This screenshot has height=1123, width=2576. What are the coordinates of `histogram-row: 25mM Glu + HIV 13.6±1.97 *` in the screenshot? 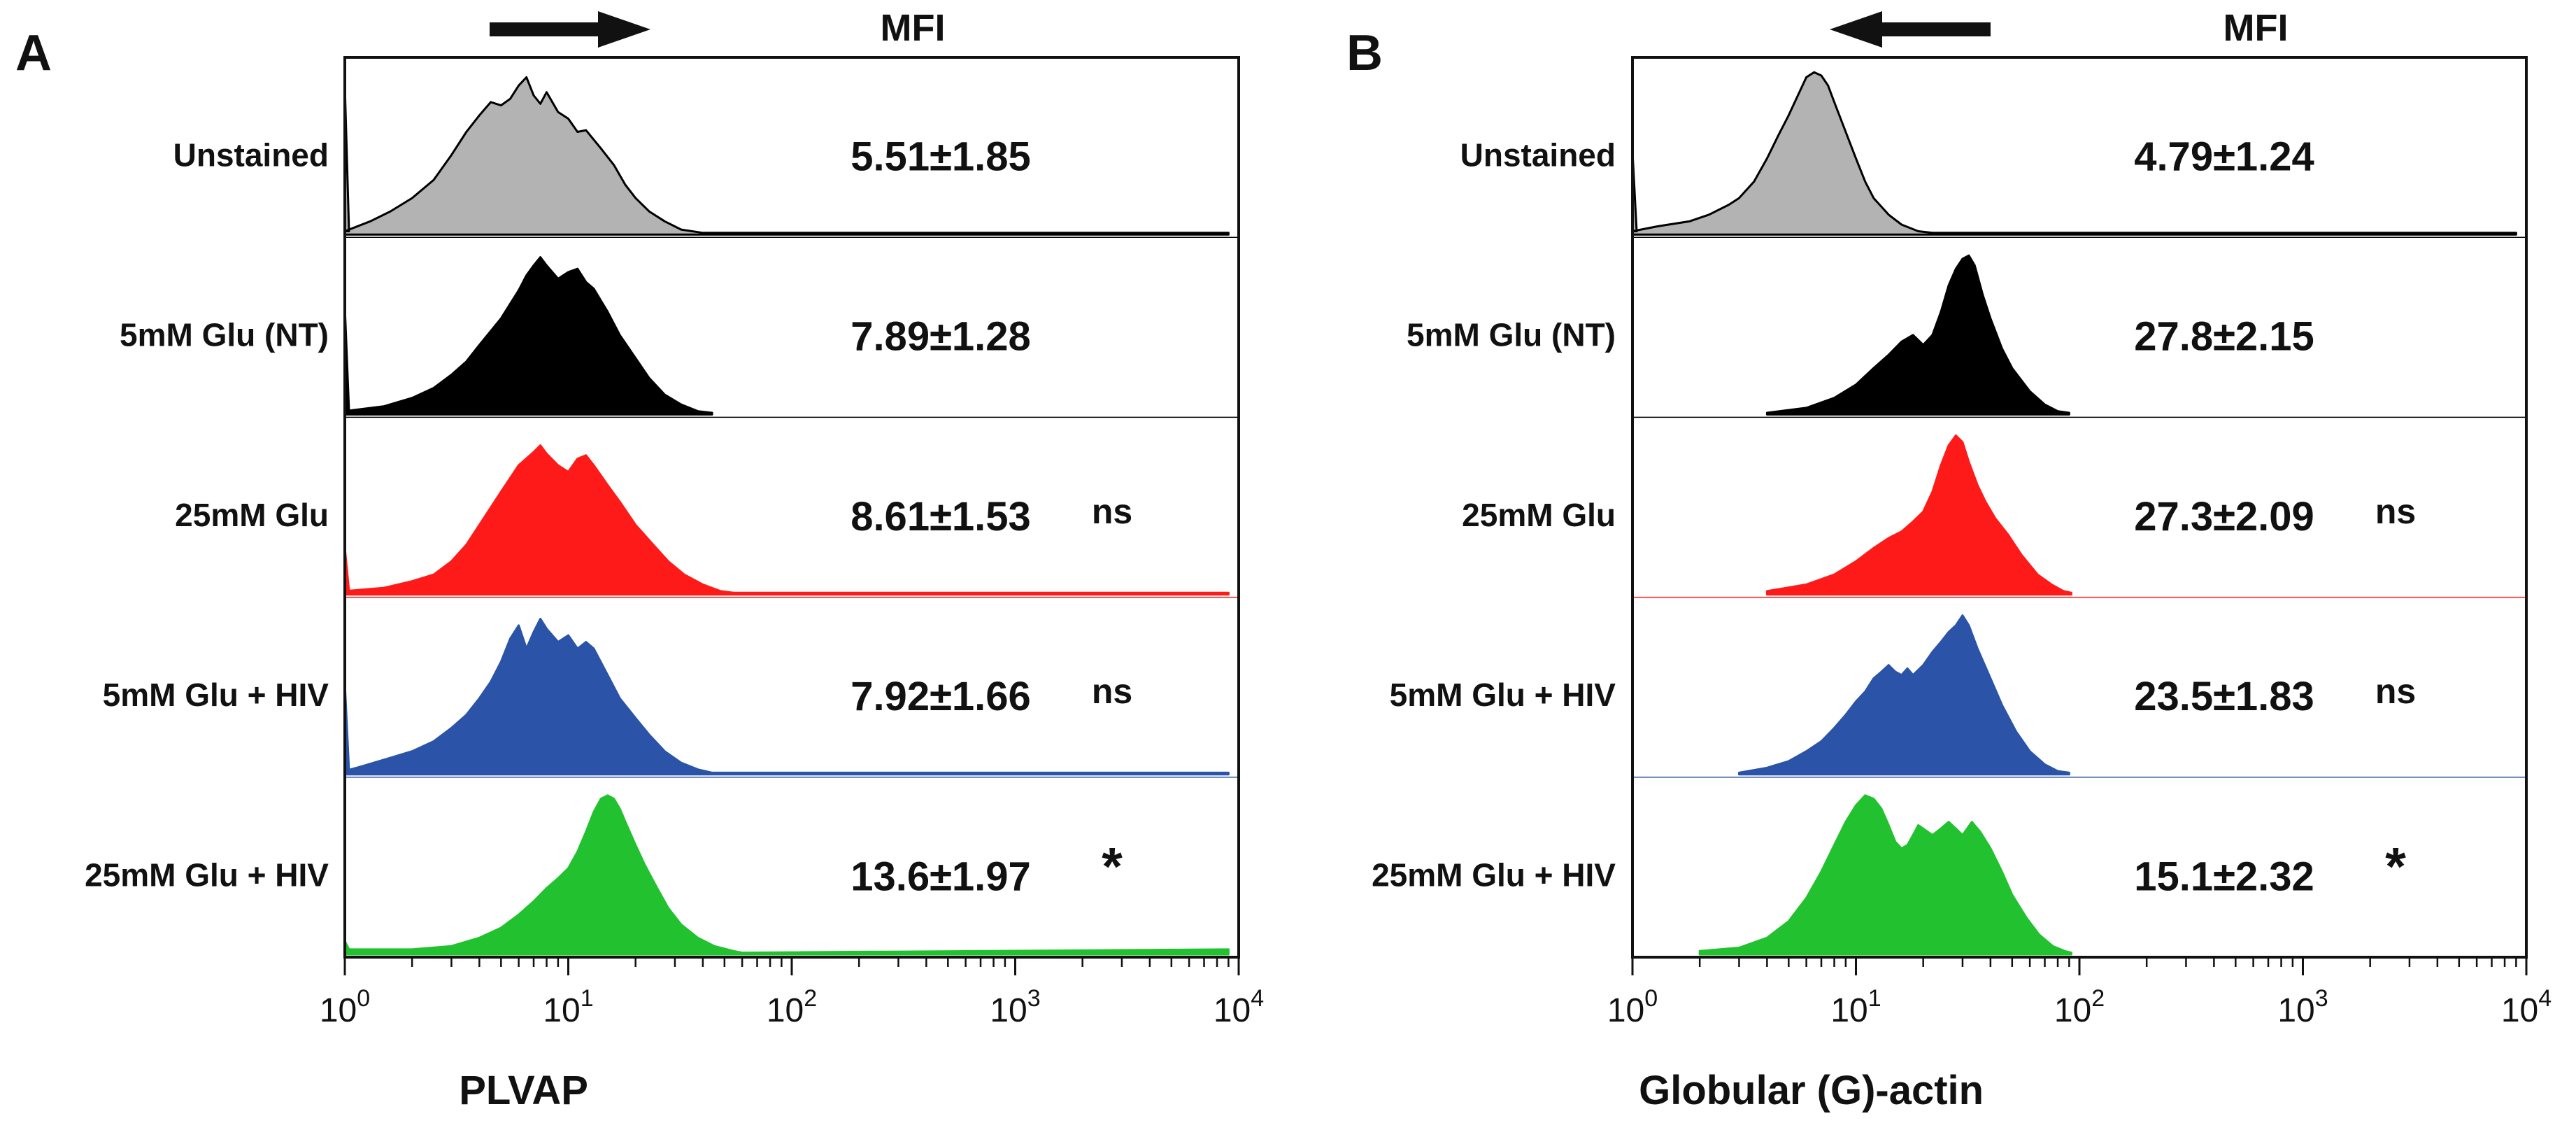 It's located at (657, 875).